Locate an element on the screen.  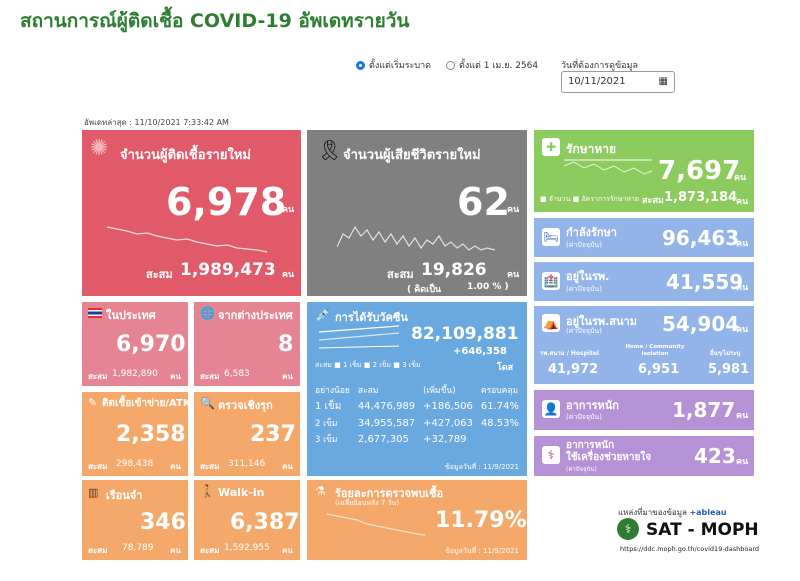
vaccine-data-date: ข้อมูลวันที่ : 11/9/2021 is located at coordinates (482, 467).